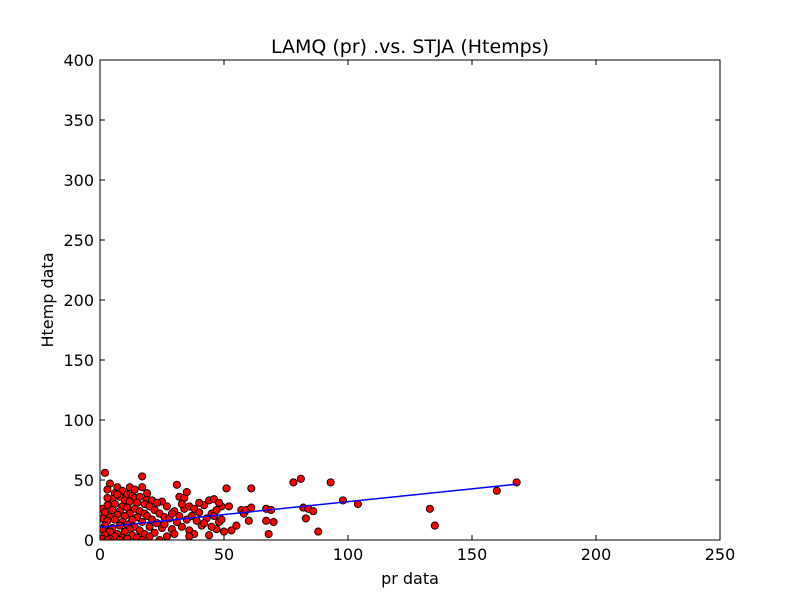 The width and height of the screenshot is (800, 600). What do you see at coordinates (78, 180) in the screenshot?
I see `y-tick-label: 300` at bounding box center [78, 180].